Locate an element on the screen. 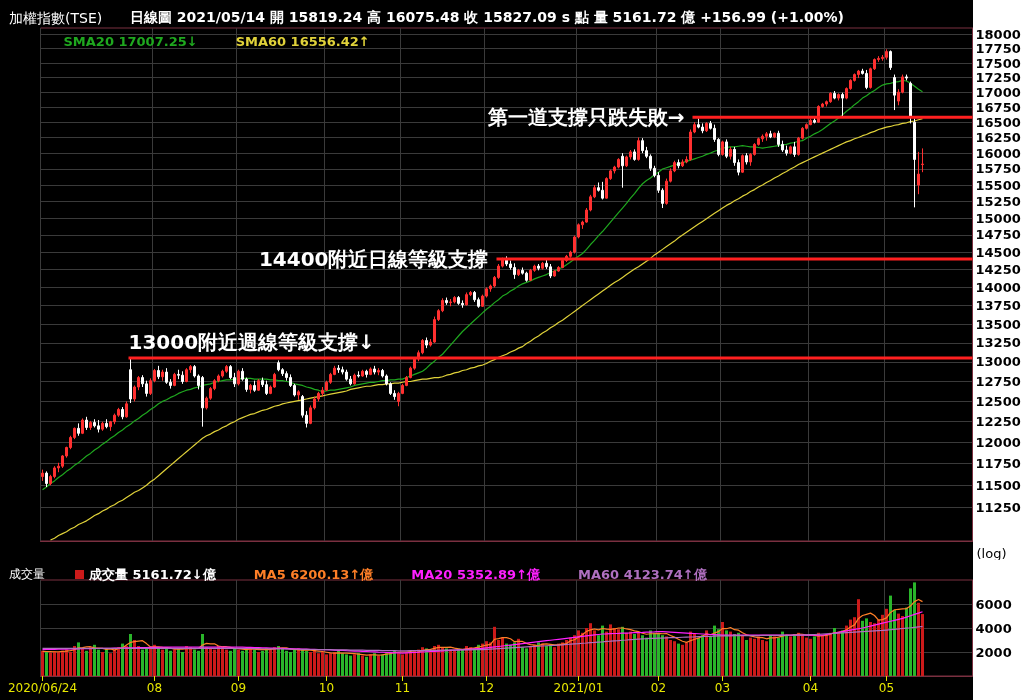 The image size is (1025, 700). text: SMA60 16556.42↑ is located at coordinates (302, 41).